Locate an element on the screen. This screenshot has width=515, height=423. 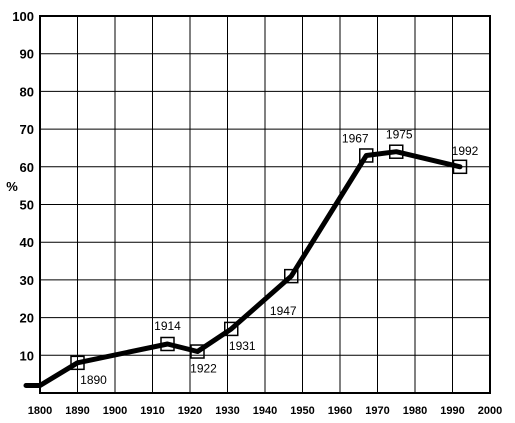
x-tick-label: 1950 is located at coordinates (302, 411).